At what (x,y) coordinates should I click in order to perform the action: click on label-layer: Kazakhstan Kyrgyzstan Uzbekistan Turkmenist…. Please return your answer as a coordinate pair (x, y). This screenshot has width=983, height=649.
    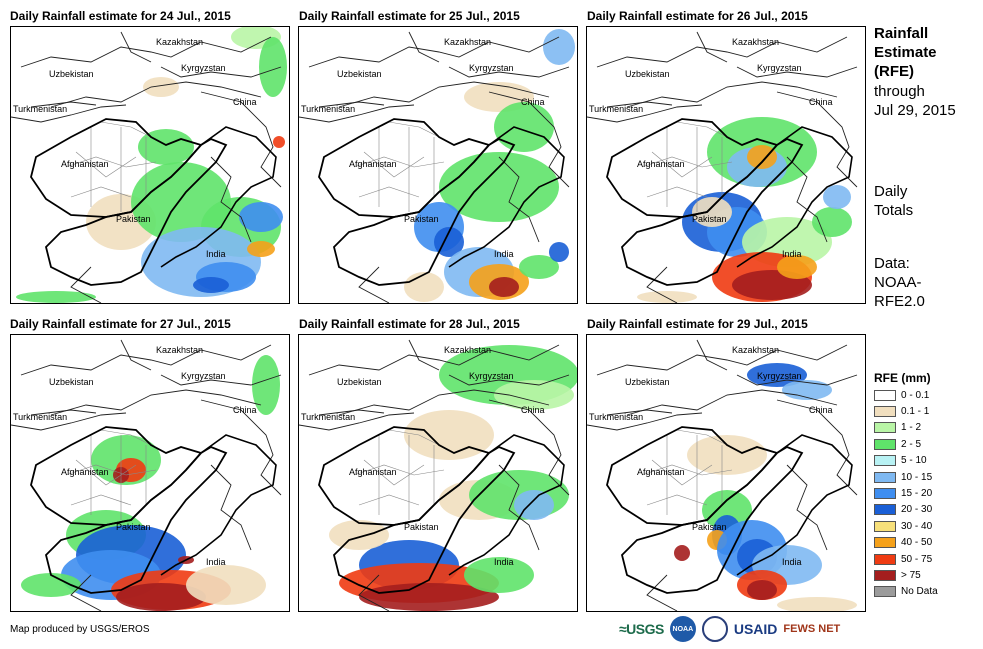
    Looking at the image, I should click on (135, 456).